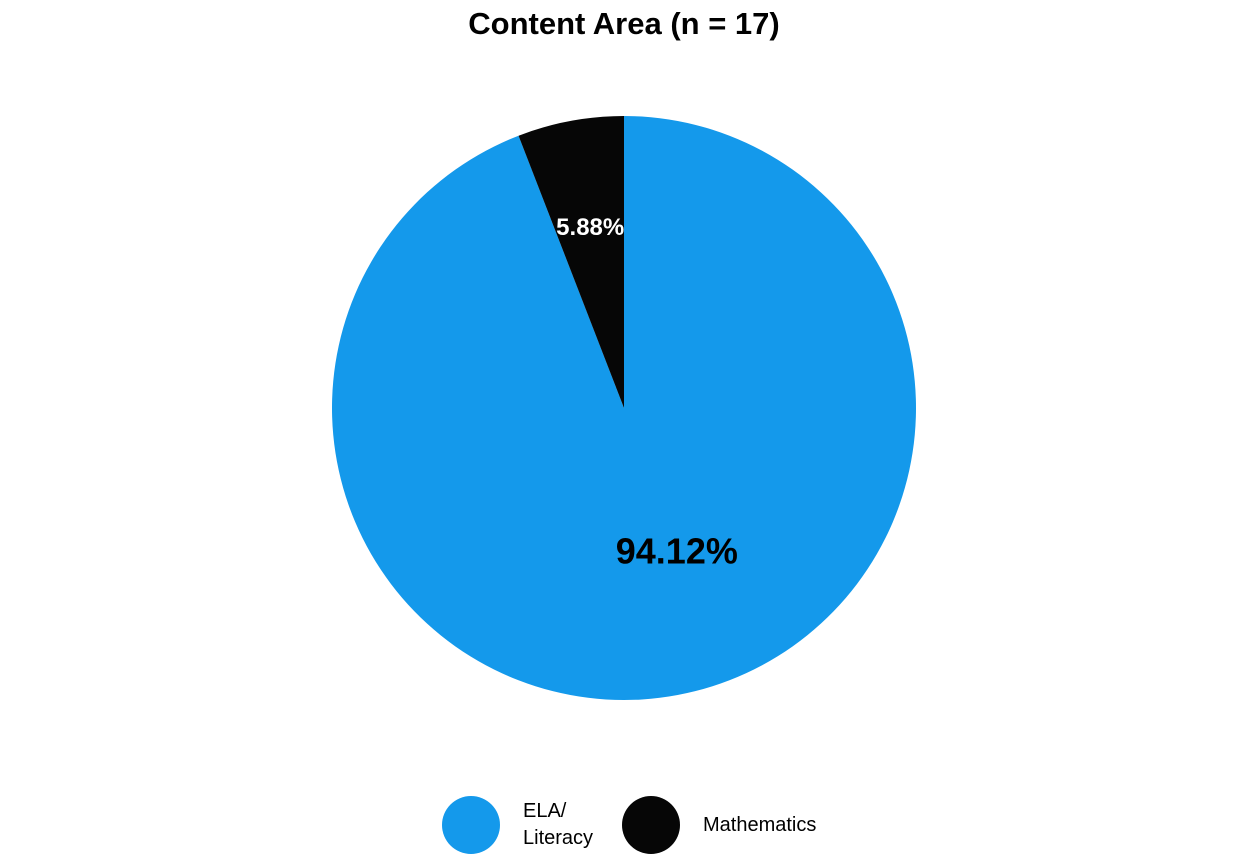  I want to click on legend: ELA/ Literacy Mathematics, so click(624, 826).